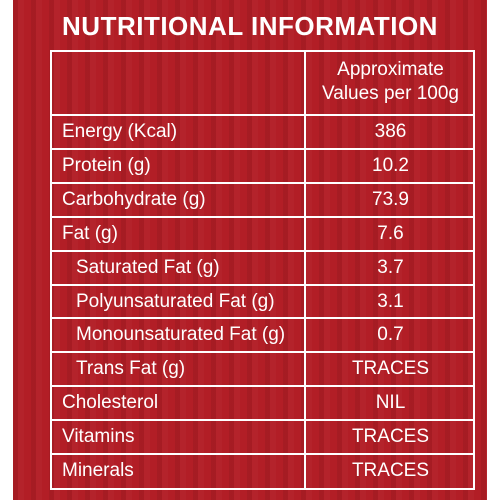 This screenshot has width=500, height=500. I want to click on nutrient-value: 10.2, so click(390, 165).